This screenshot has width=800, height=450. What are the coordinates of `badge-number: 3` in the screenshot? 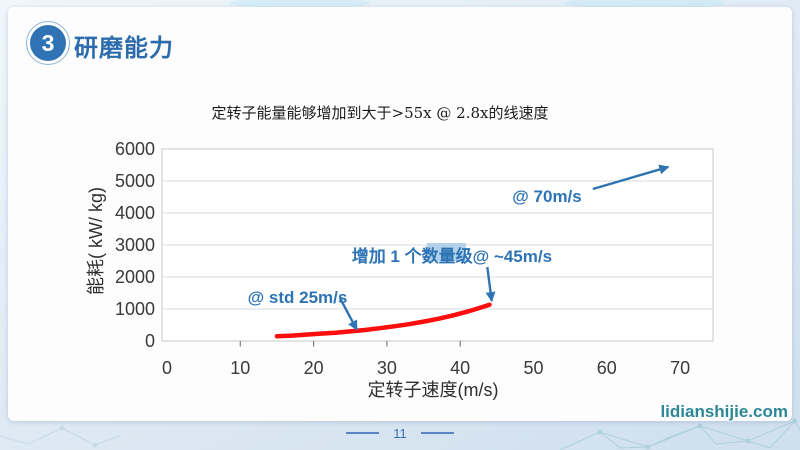 It's located at (48, 43).